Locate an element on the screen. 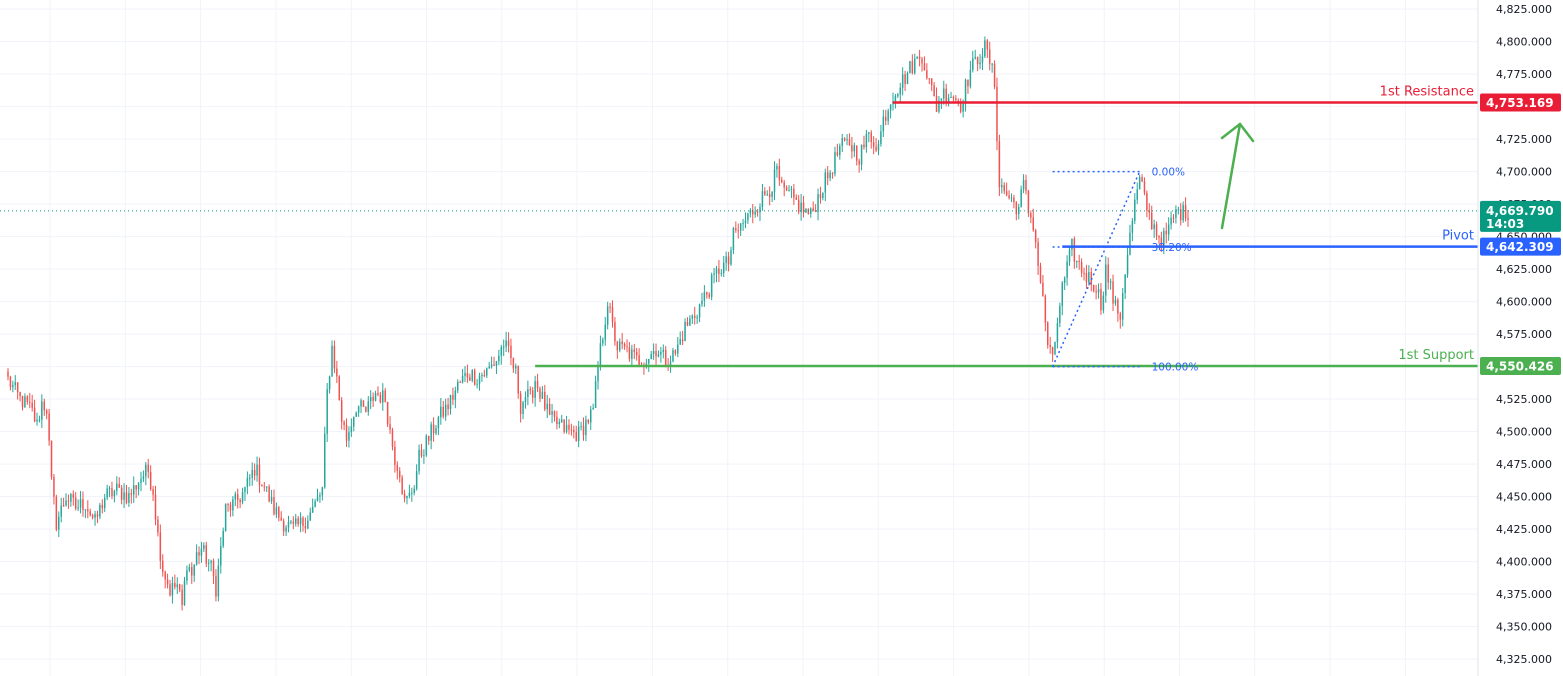 The height and width of the screenshot is (676, 1563). level-price-tag-pivot is located at coordinates (1520, 246).